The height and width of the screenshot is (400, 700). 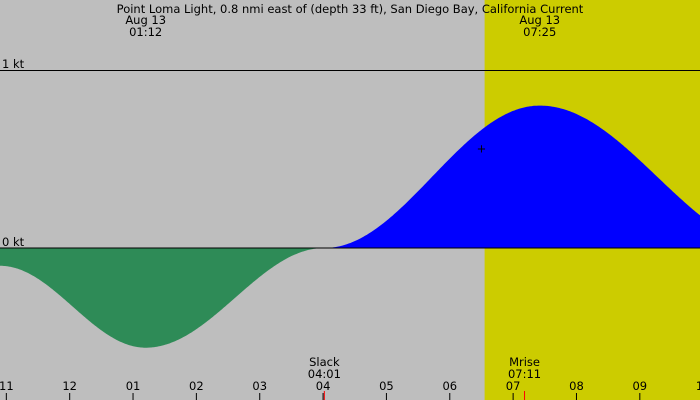 I want to click on hour-tick-label: 08, so click(x=576, y=386).